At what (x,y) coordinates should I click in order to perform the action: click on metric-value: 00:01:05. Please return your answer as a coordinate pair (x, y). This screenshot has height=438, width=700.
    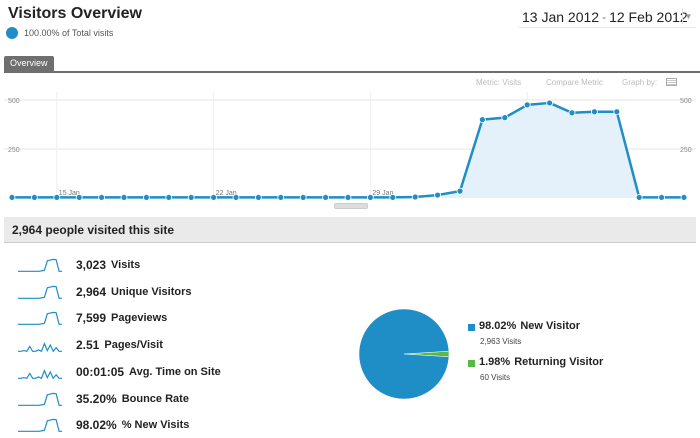
    Looking at the image, I should click on (100, 371).